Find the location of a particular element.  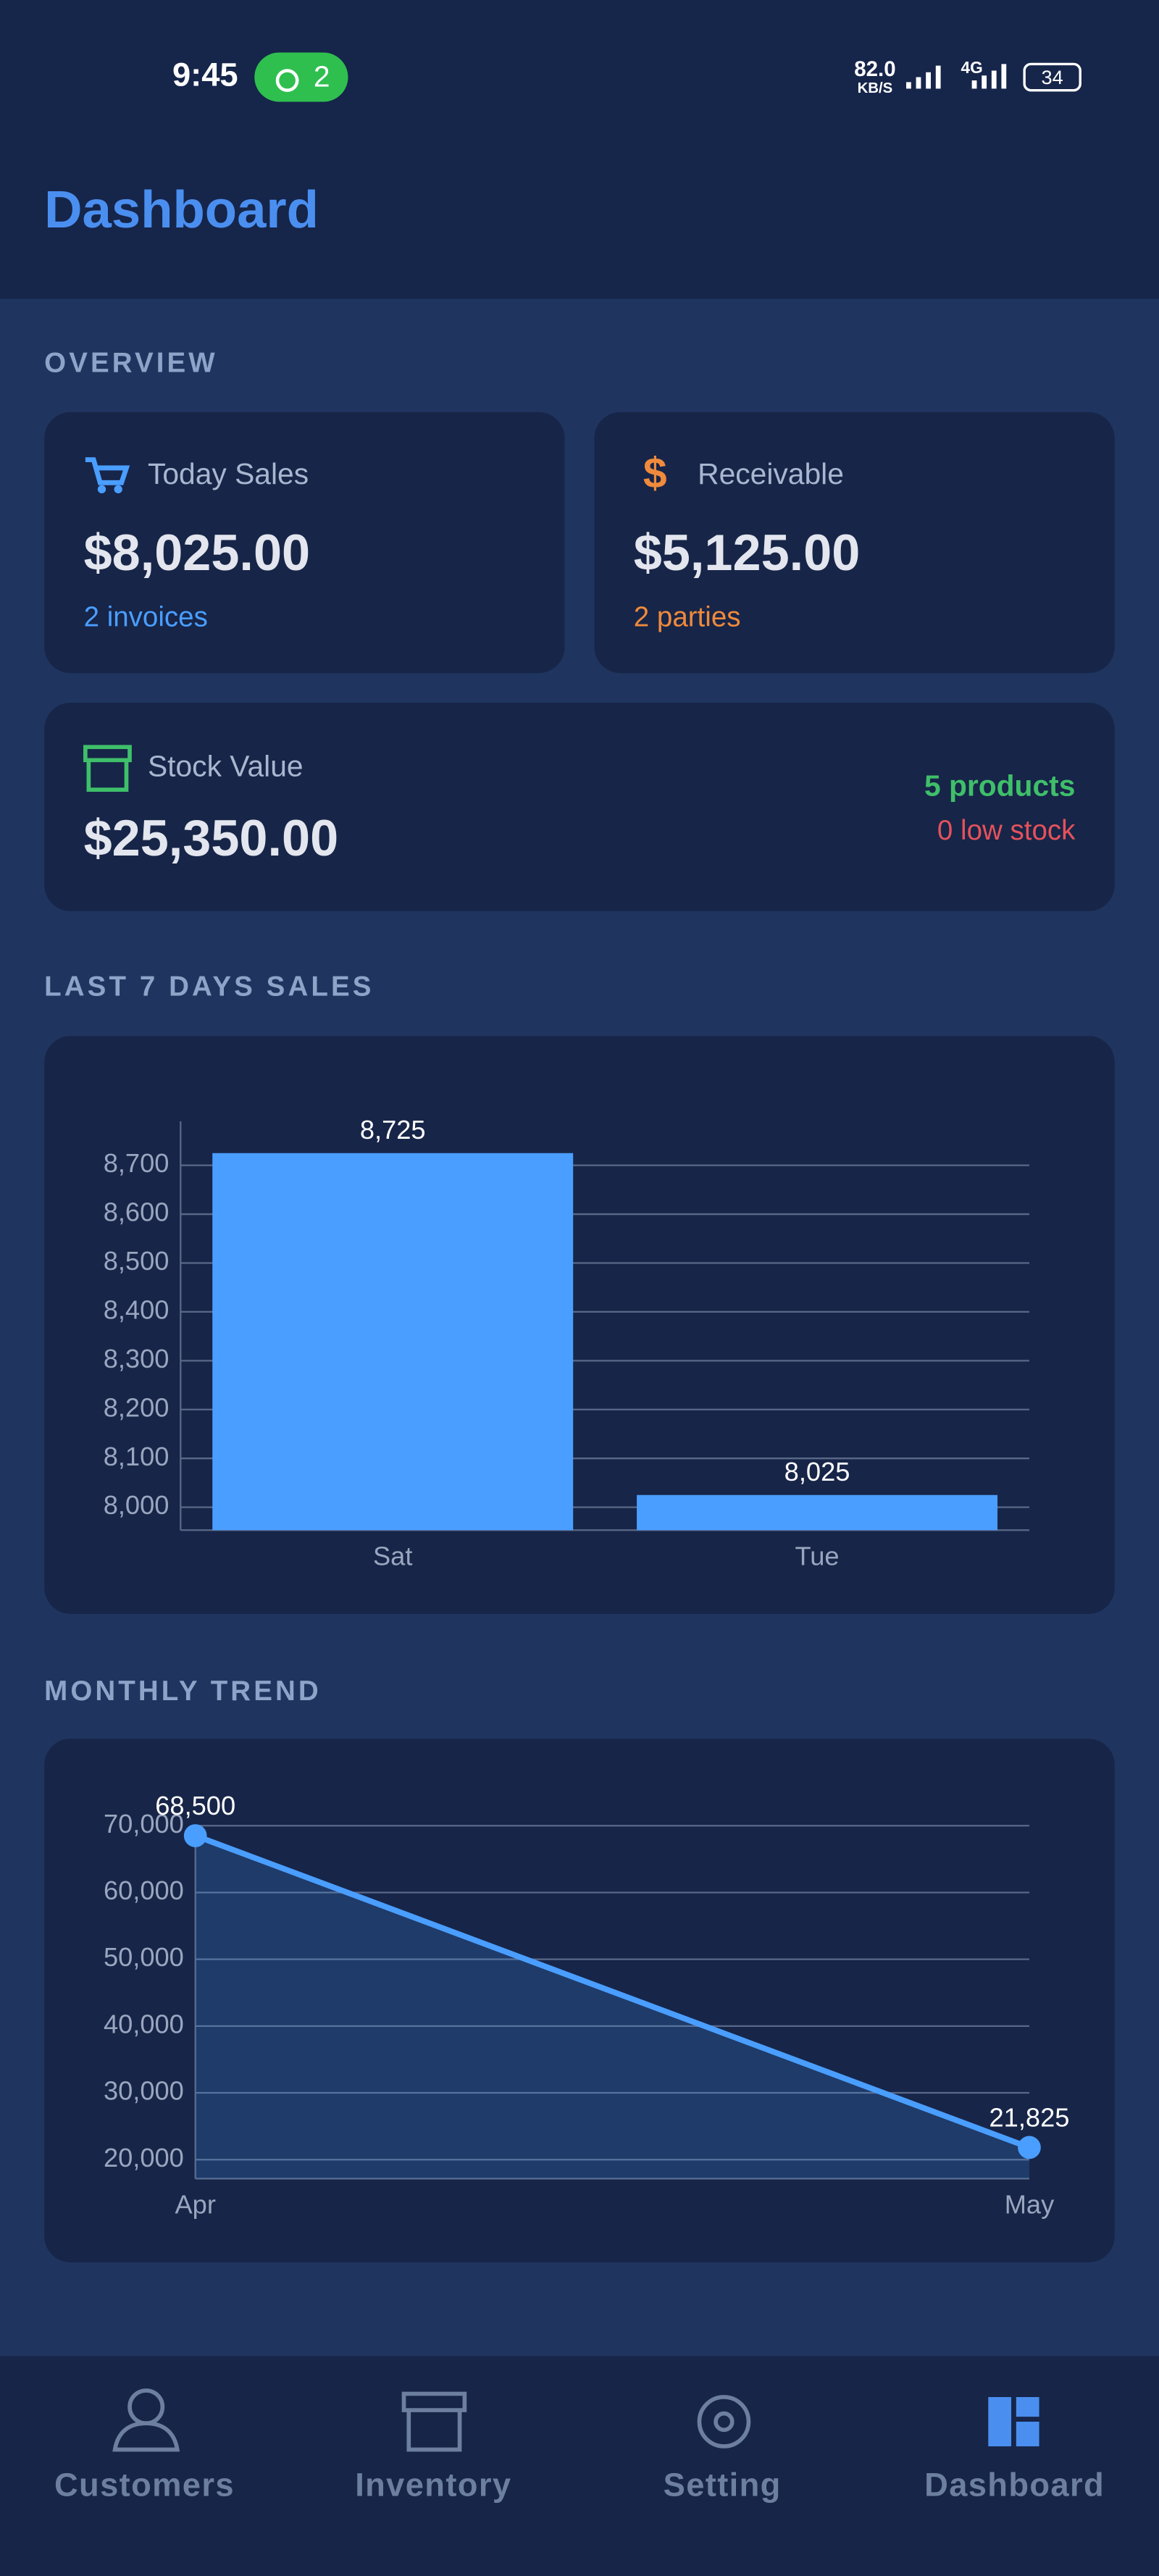

section-title: LAST 7 DAYS SALES is located at coordinates (209, 987).